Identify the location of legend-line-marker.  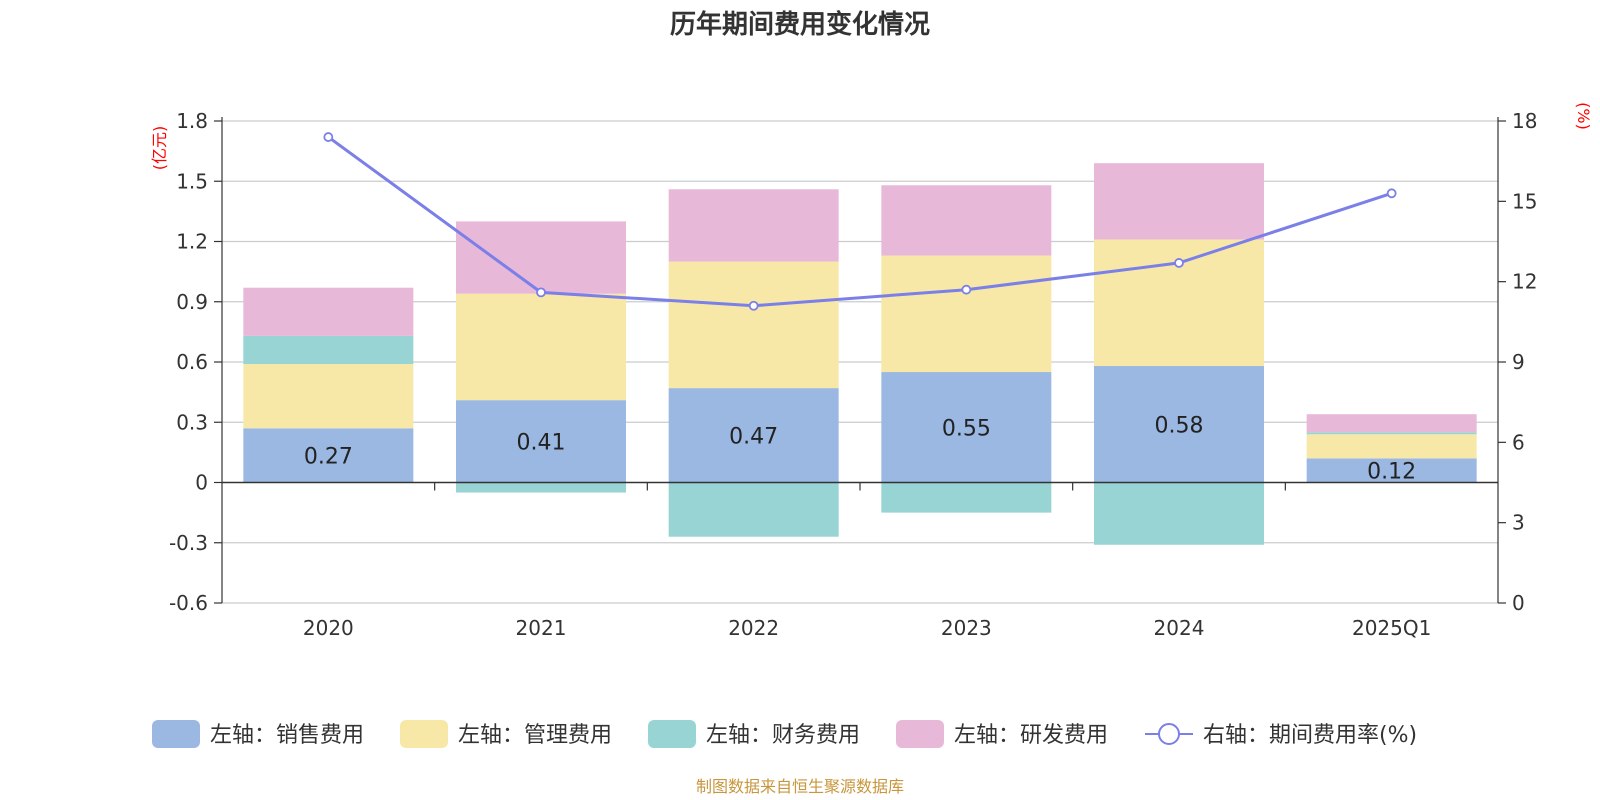
(1169, 734).